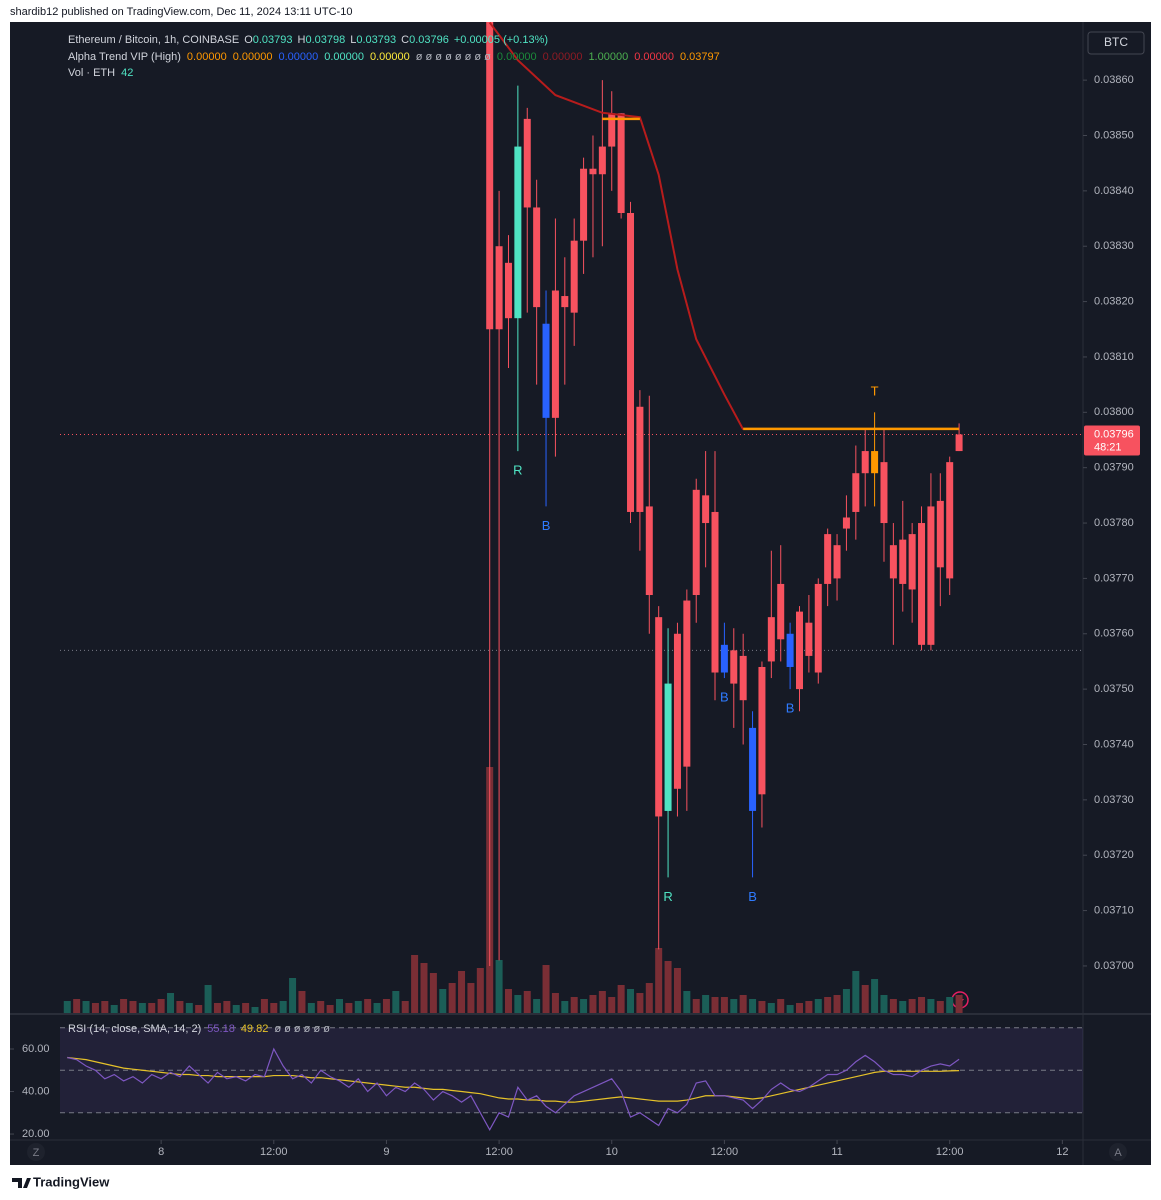  What do you see at coordinates (1114, 689) in the screenshot?
I see `y-tick-label: 0.03750` at bounding box center [1114, 689].